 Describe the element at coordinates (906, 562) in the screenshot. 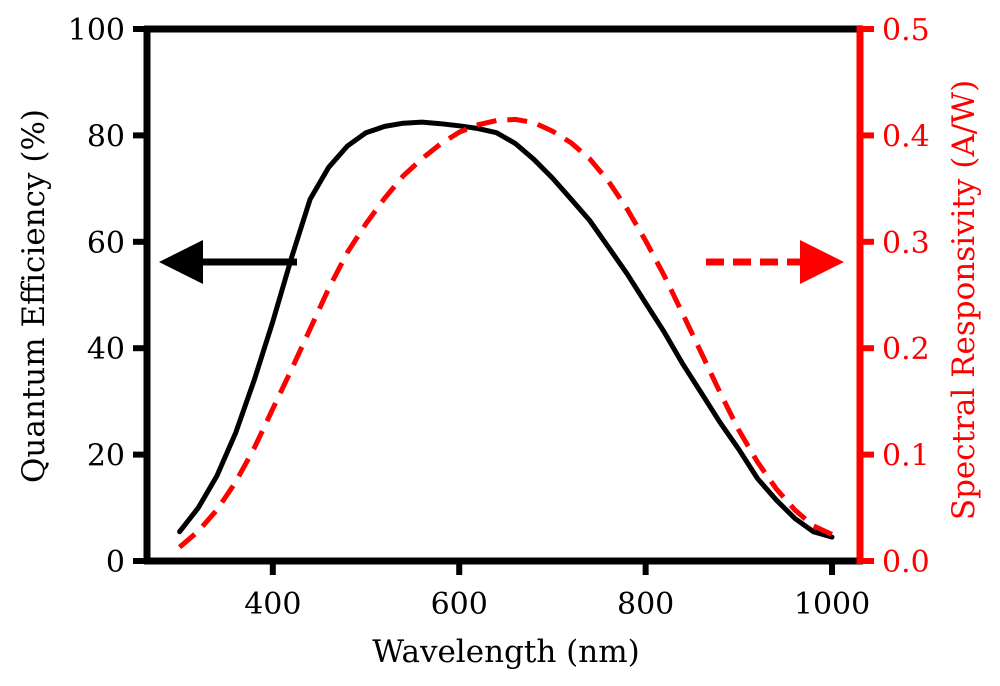

I see `right-y-tick-label: 0.0` at that location.